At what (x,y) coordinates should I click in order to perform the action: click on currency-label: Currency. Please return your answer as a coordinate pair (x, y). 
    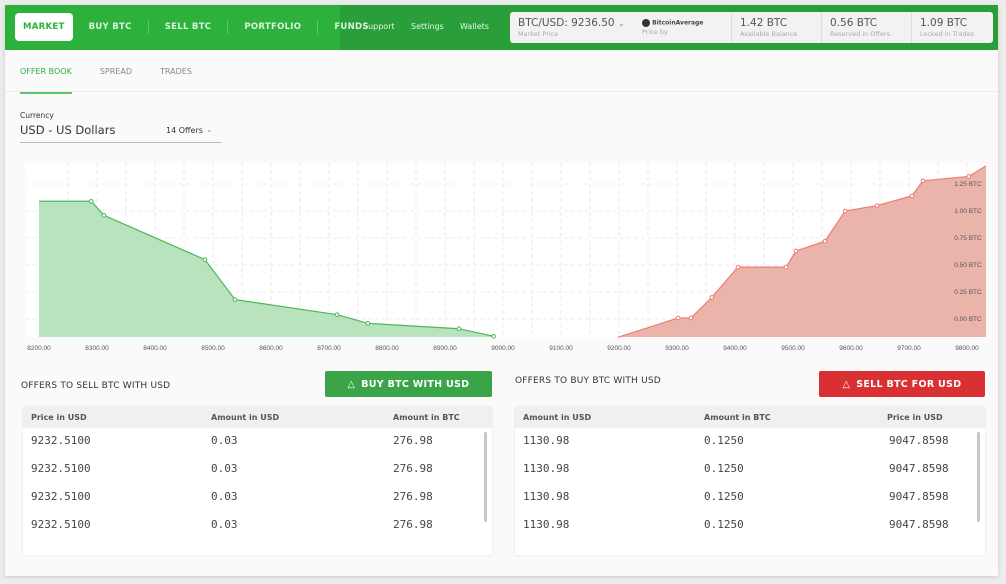
    Looking at the image, I should click on (37, 115).